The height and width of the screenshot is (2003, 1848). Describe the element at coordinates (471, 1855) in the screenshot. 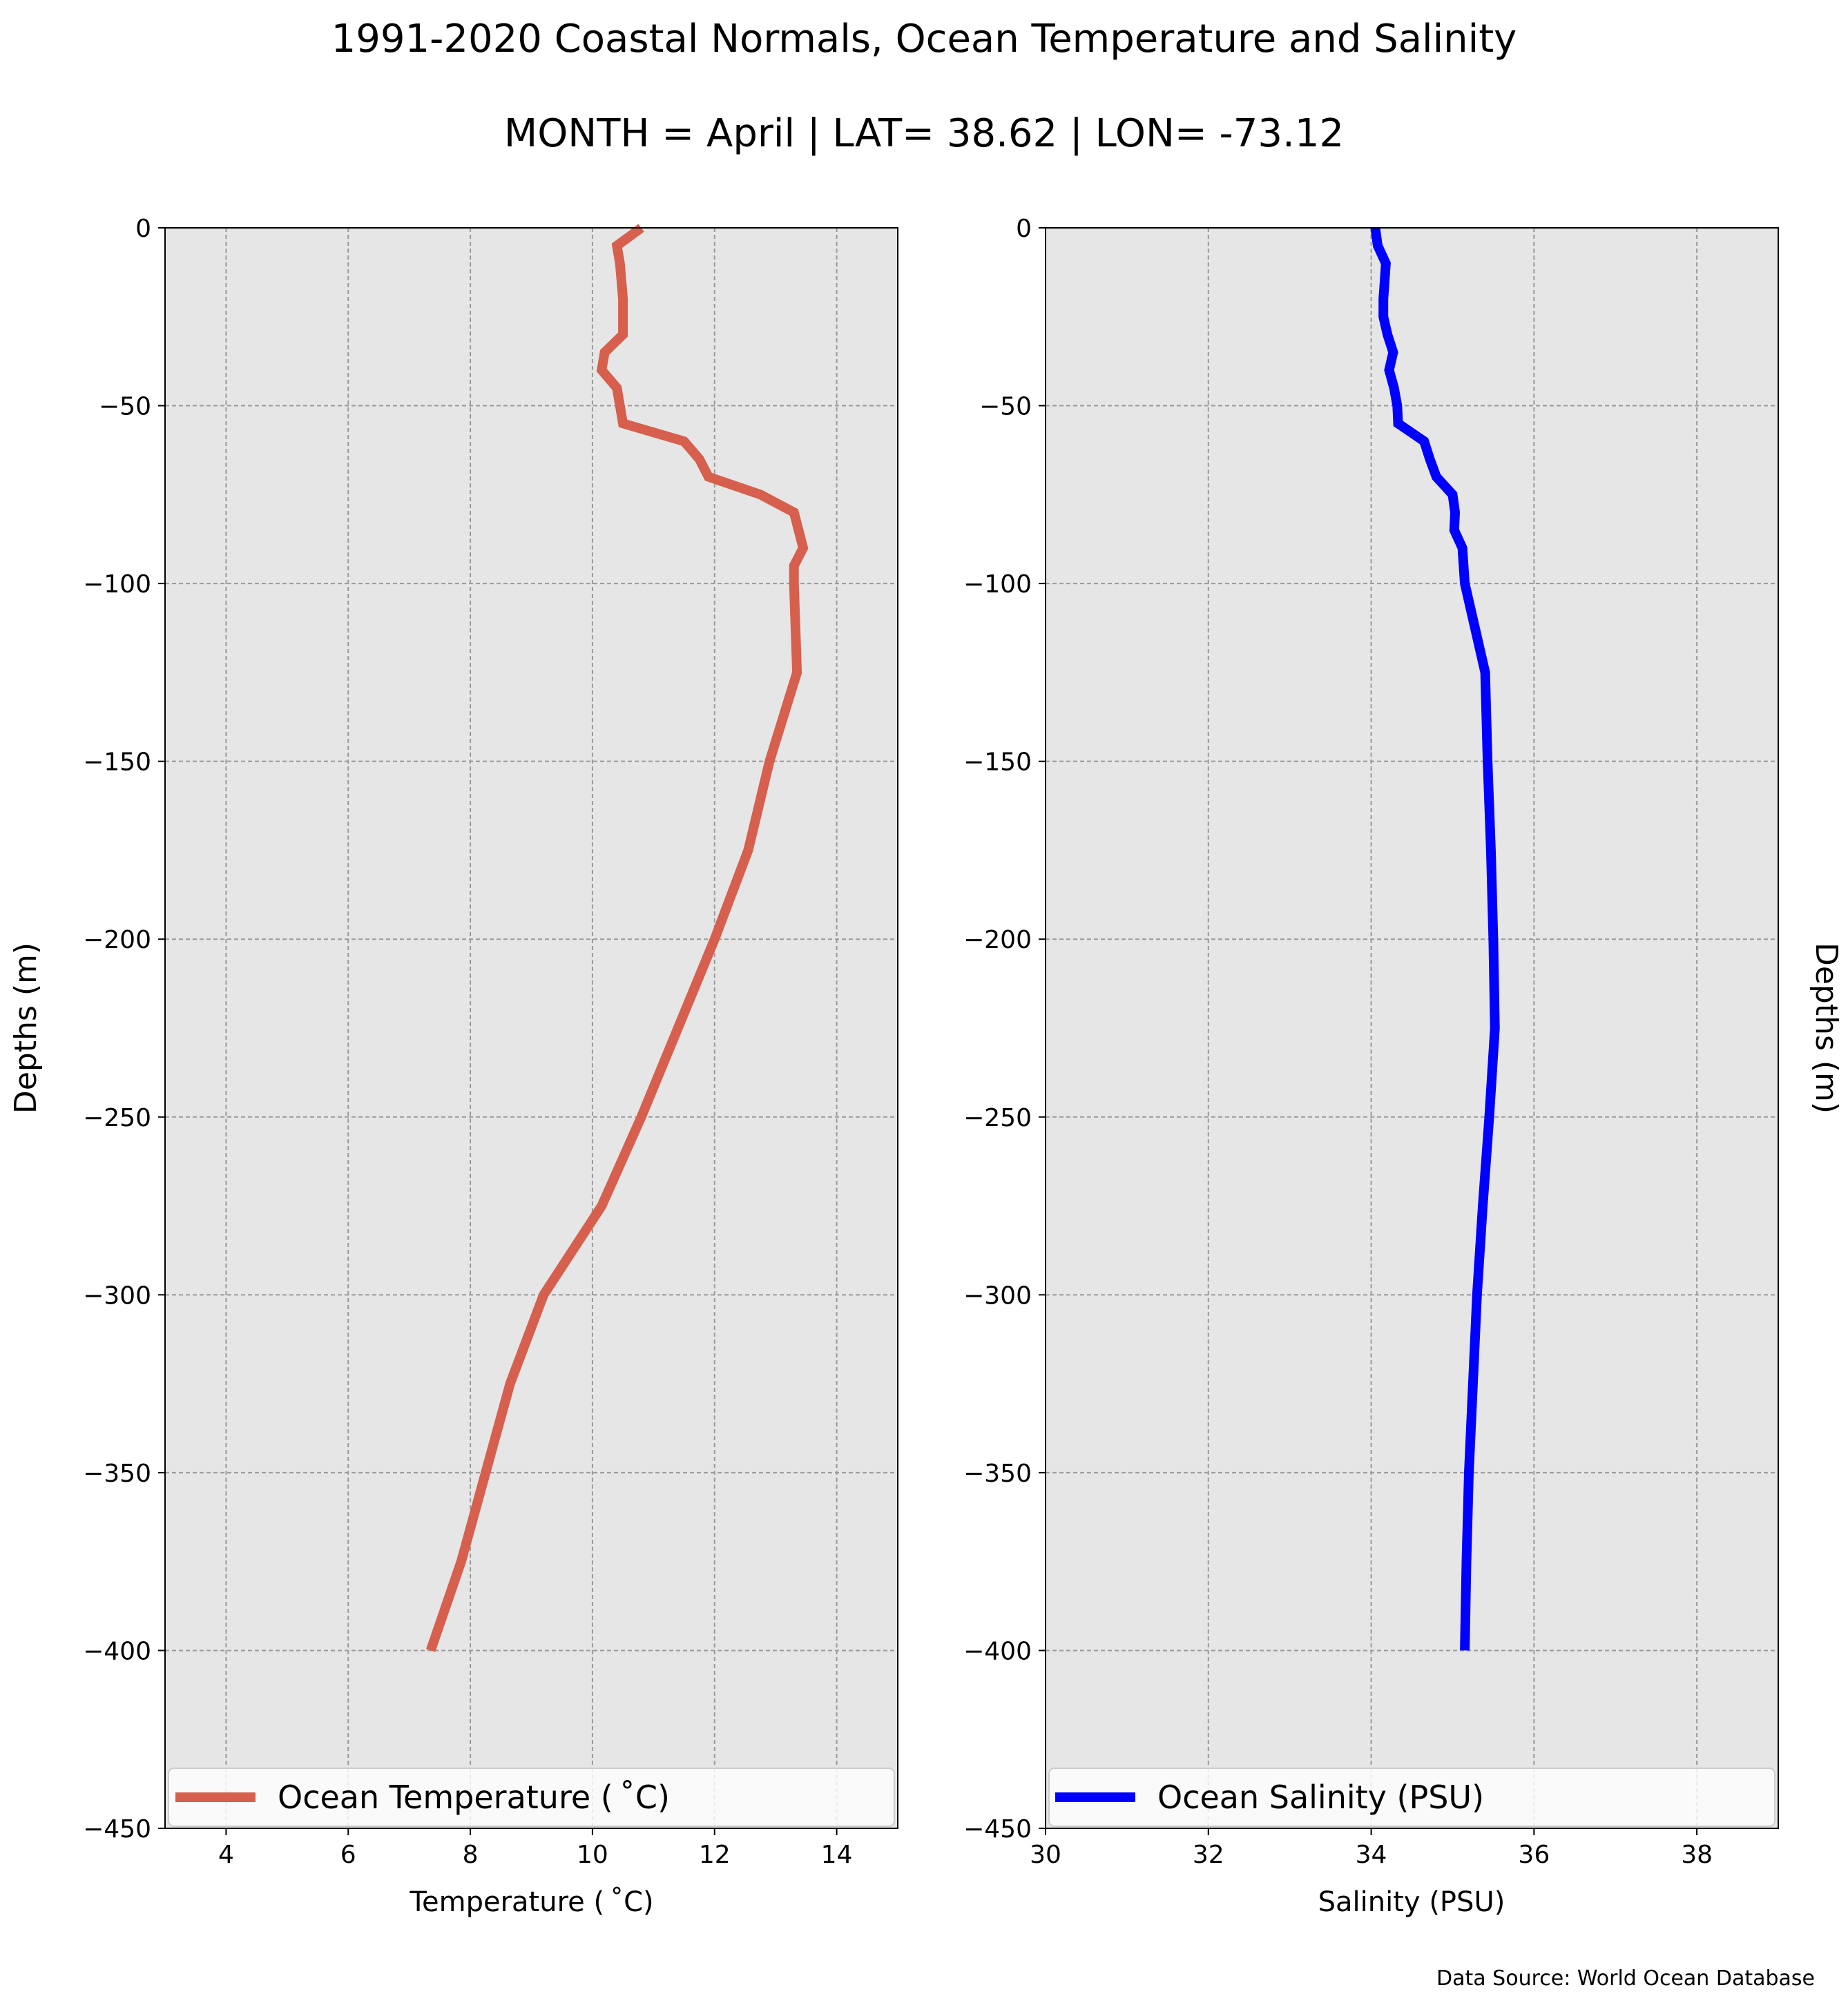

I see `x-tick-label: 8` at that location.